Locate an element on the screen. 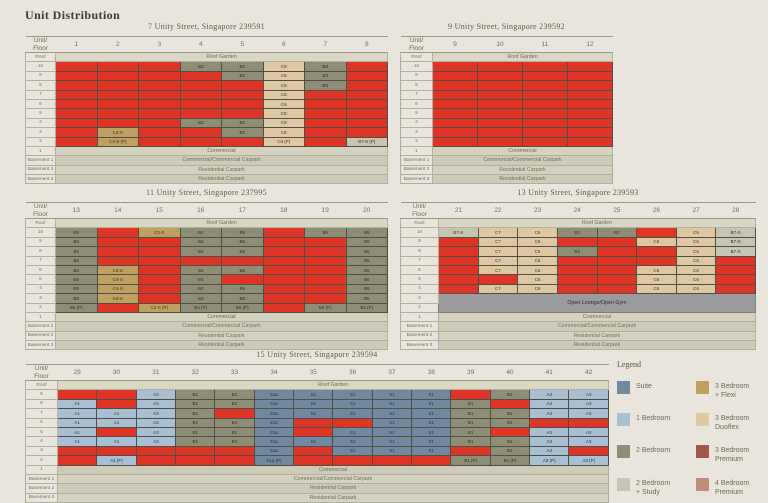  unit-cell: C2-S is located at coordinates (159, 232).